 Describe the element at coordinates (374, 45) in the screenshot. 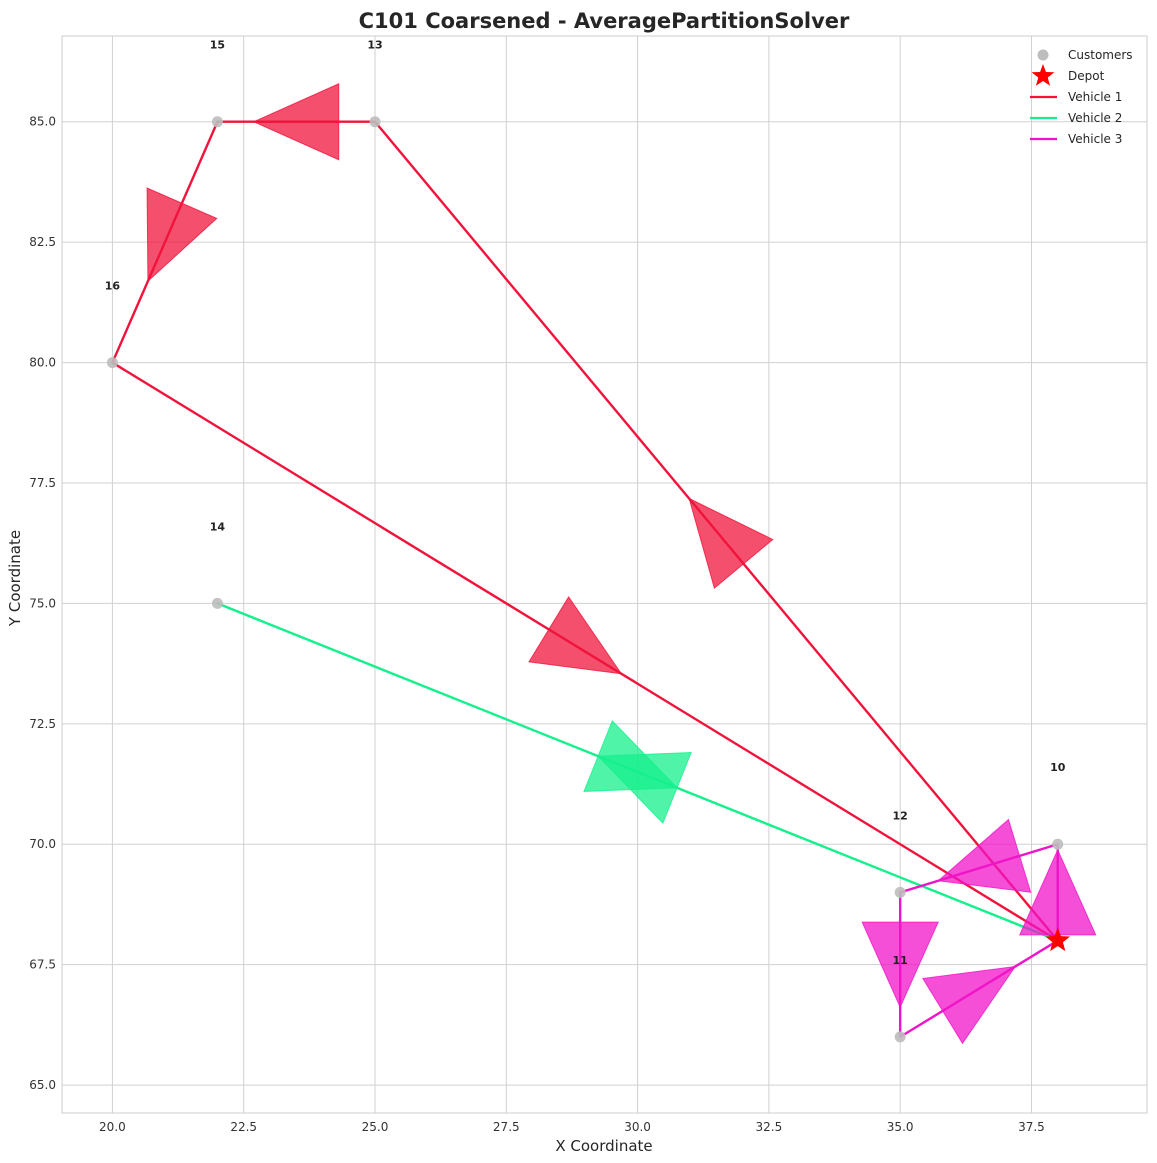

I see `customer-label: 13` at that location.